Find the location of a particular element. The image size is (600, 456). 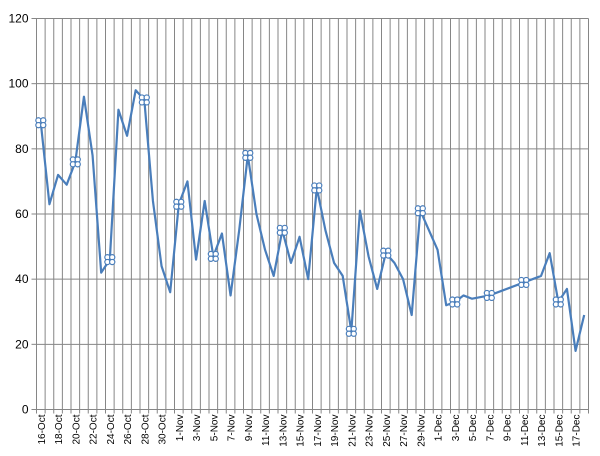

x-tick-label: 27-Nov is located at coordinates (404, 431).